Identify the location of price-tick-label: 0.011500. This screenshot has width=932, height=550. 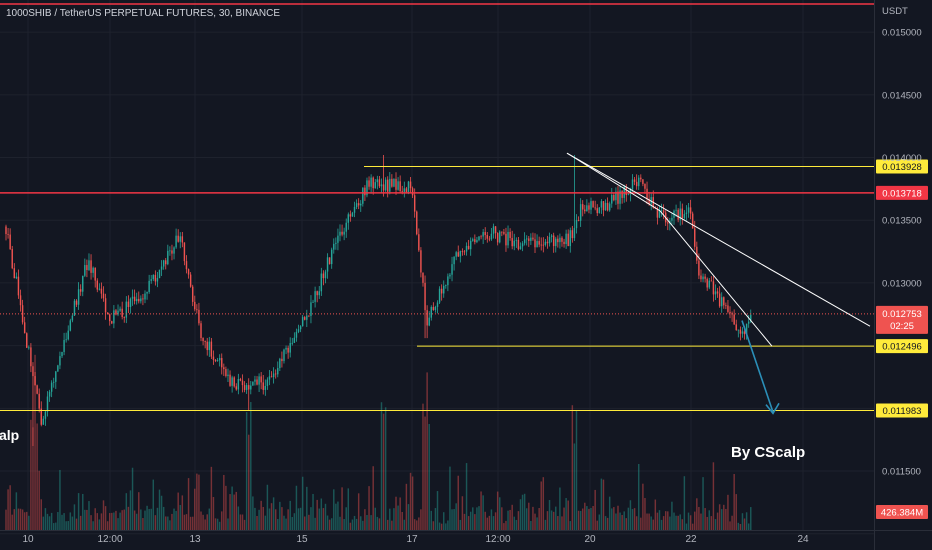
(901, 472).